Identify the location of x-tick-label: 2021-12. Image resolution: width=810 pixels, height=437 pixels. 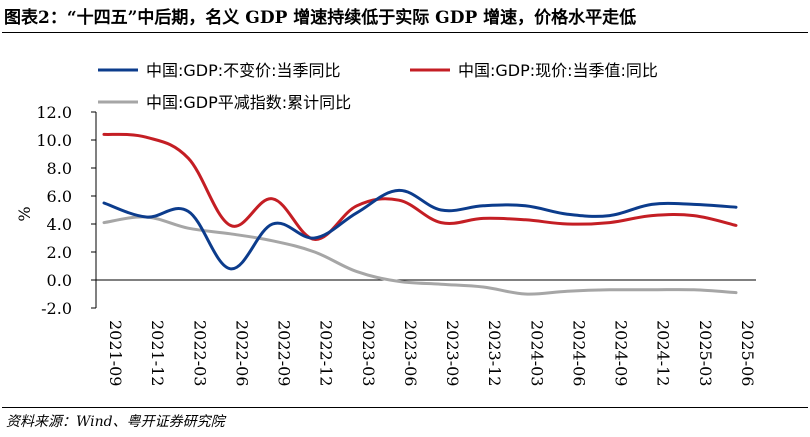
(157, 353).